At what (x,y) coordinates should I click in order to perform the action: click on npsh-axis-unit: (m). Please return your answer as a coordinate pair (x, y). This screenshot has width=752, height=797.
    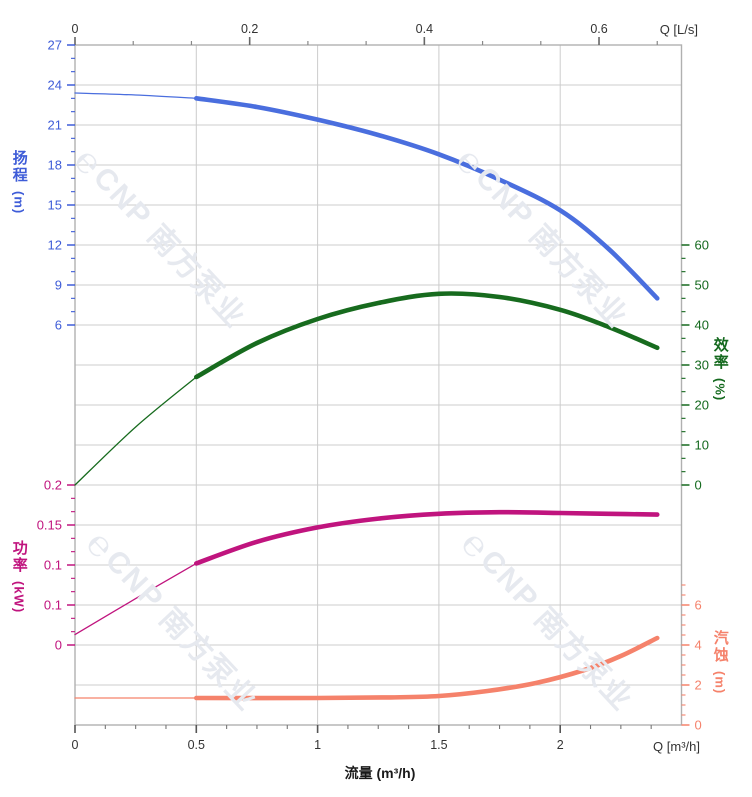
    Looking at the image, I should click on (720, 683).